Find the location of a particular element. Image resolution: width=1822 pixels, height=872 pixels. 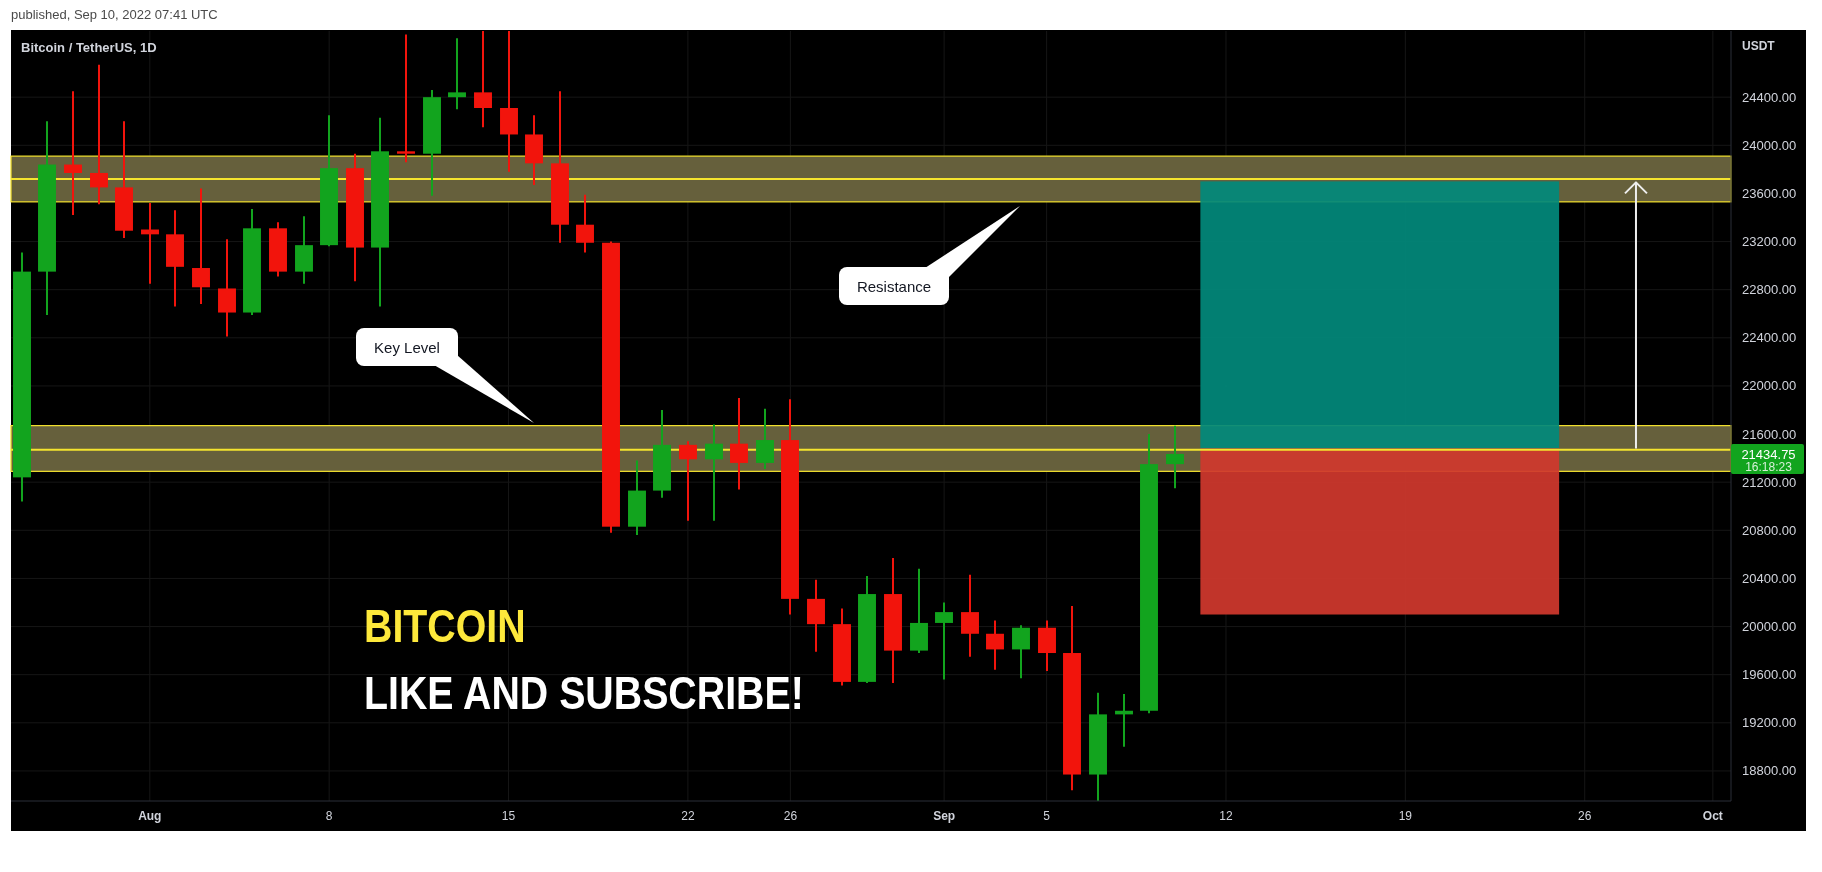

x-tick-label: Aug is located at coordinates (150, 816).